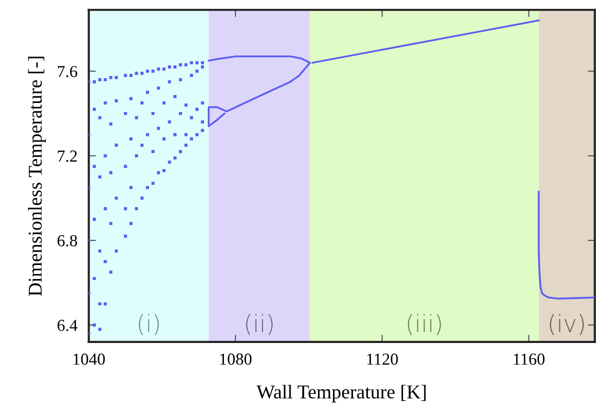 The image size is (596, 411). I want to click on y-tick-label: 6.4, so click(68, 326).